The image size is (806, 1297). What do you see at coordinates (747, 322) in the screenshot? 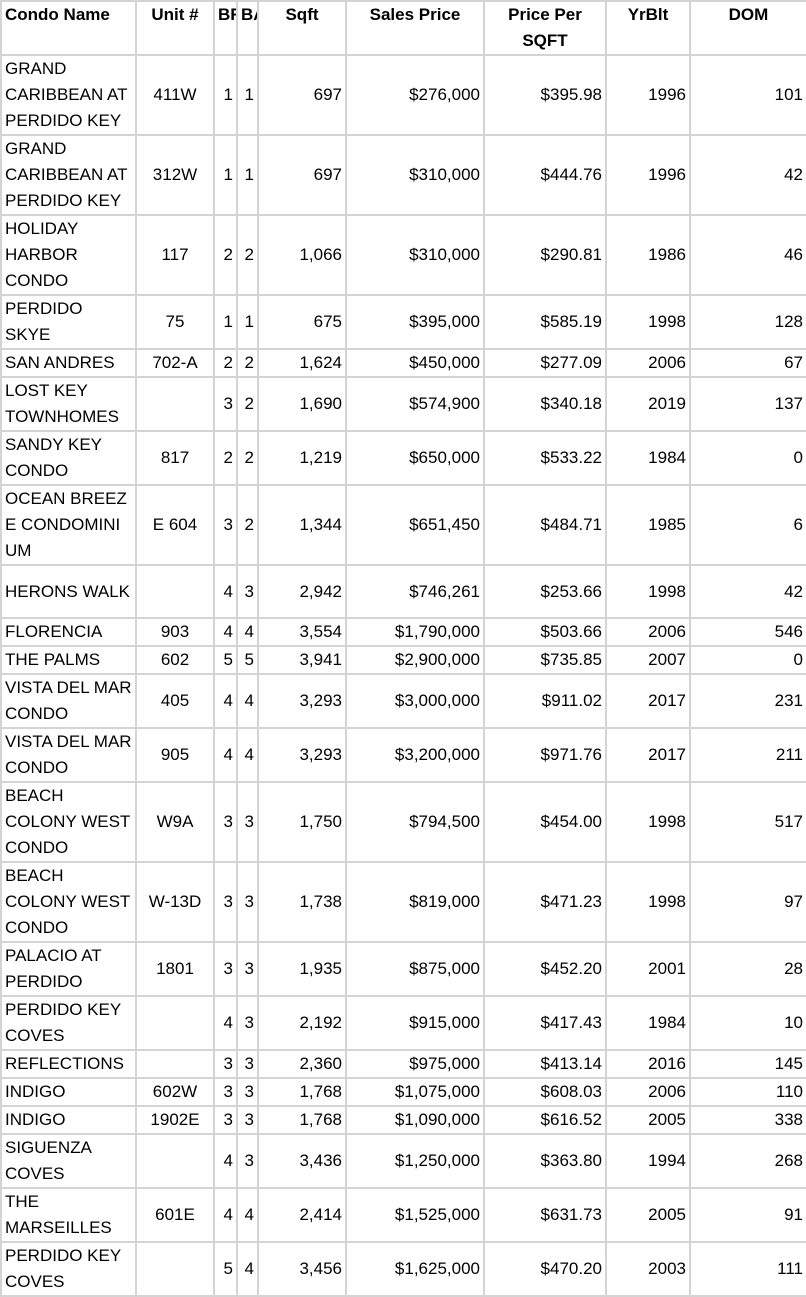
I see `cell-dom: 128` at bounding box center [747, 322].